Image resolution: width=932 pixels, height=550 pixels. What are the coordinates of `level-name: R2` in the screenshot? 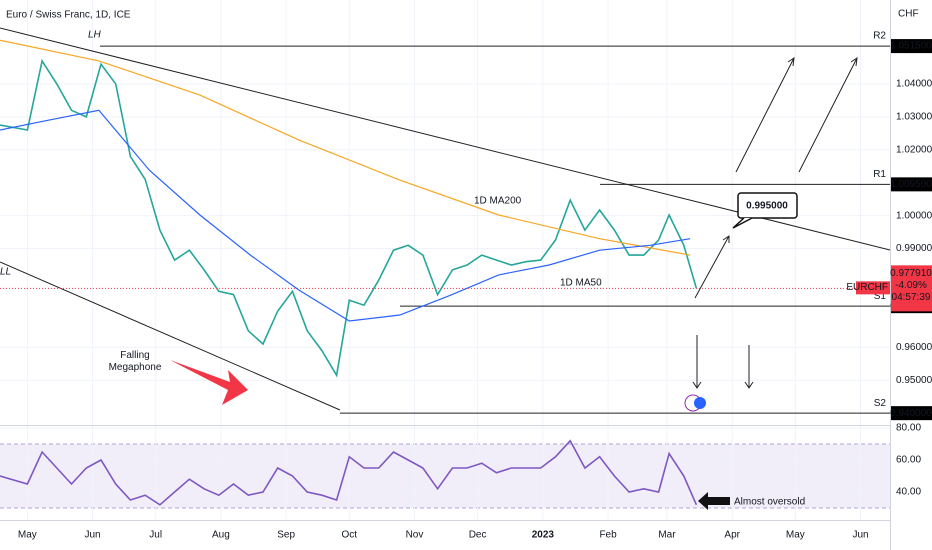 It's located at (879, 36).